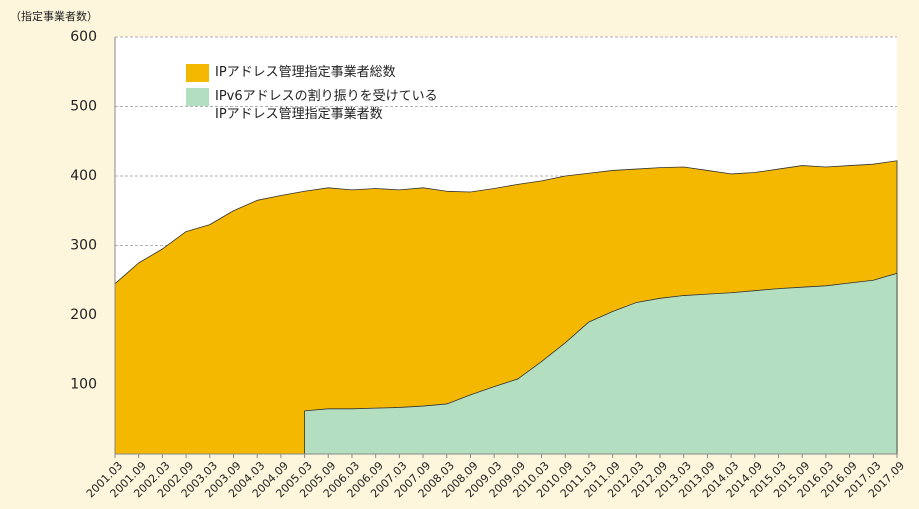  Describe the element at coordinates (83, 37) in the screenshot. I see `y-tick-label: 600` at that location.